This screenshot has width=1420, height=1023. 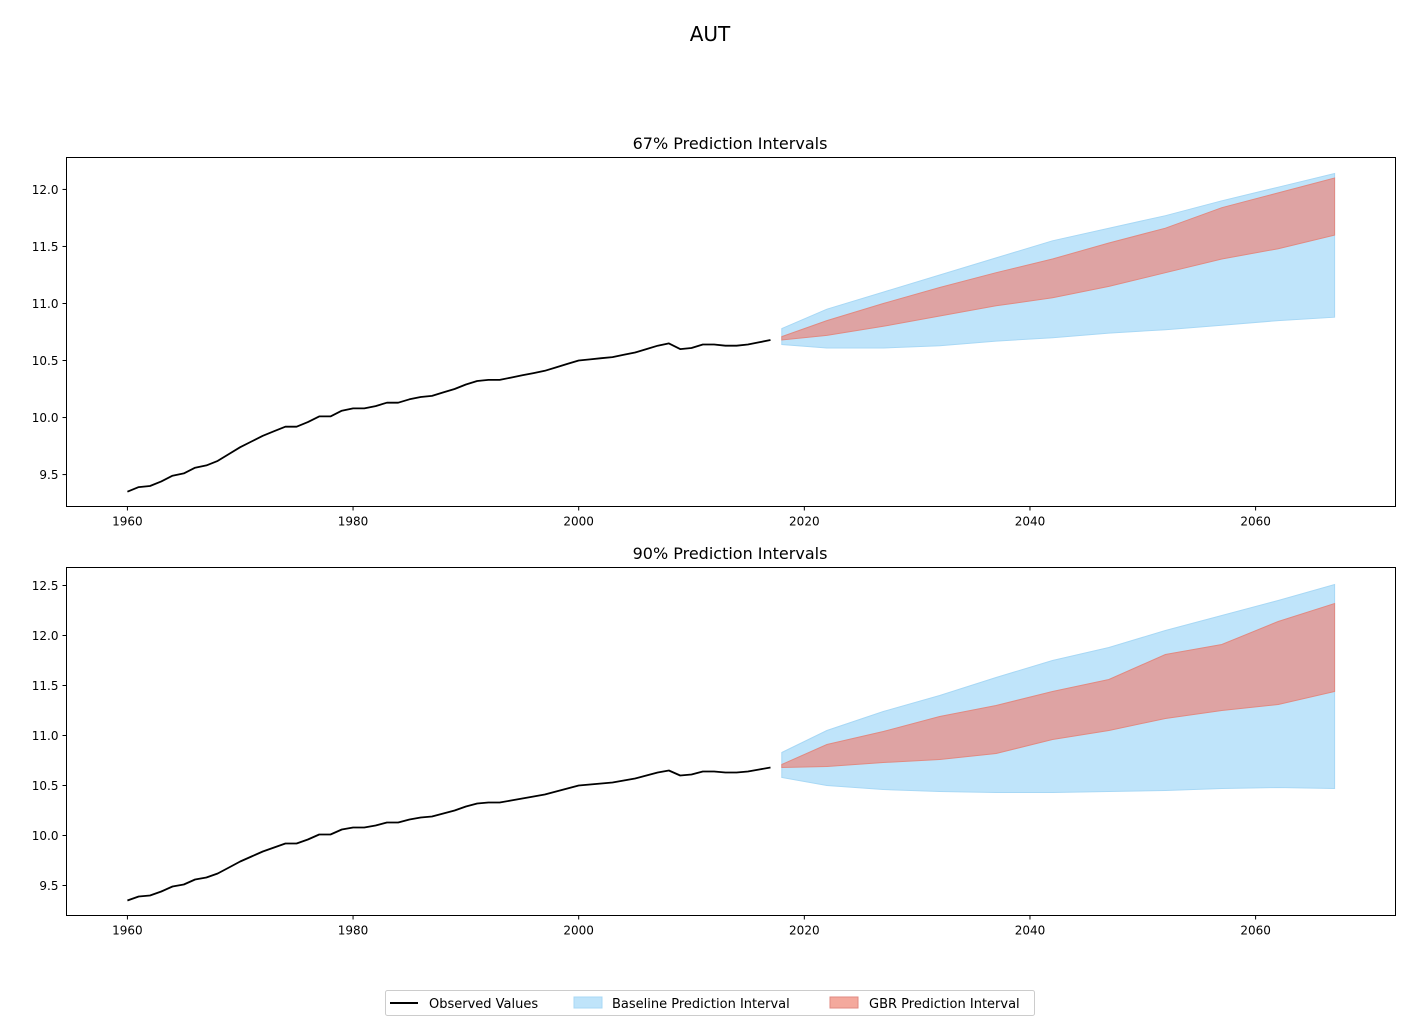 I want to click on legend-frame, so click(x=710, y=1003).